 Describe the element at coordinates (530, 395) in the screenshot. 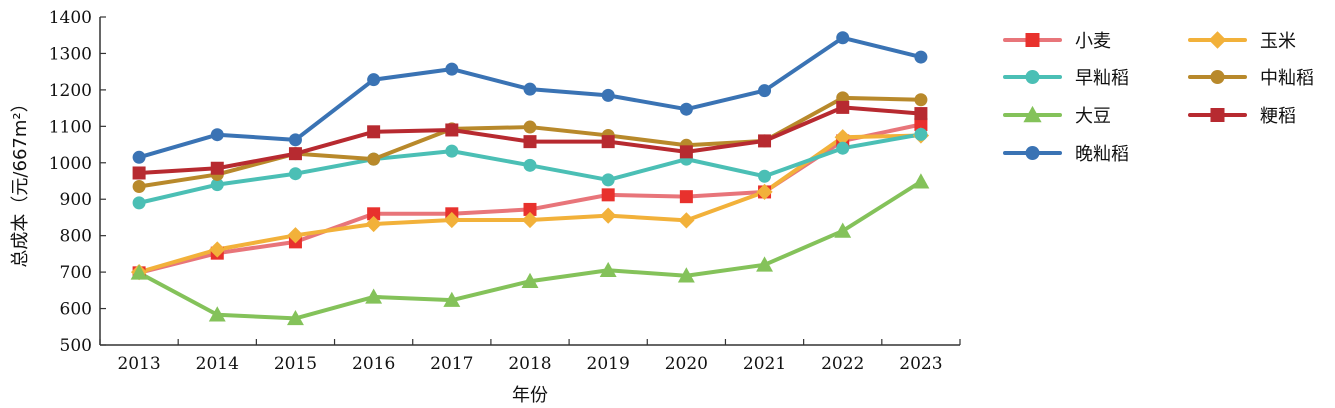

I see `x-axis-title: 年份` at that location.